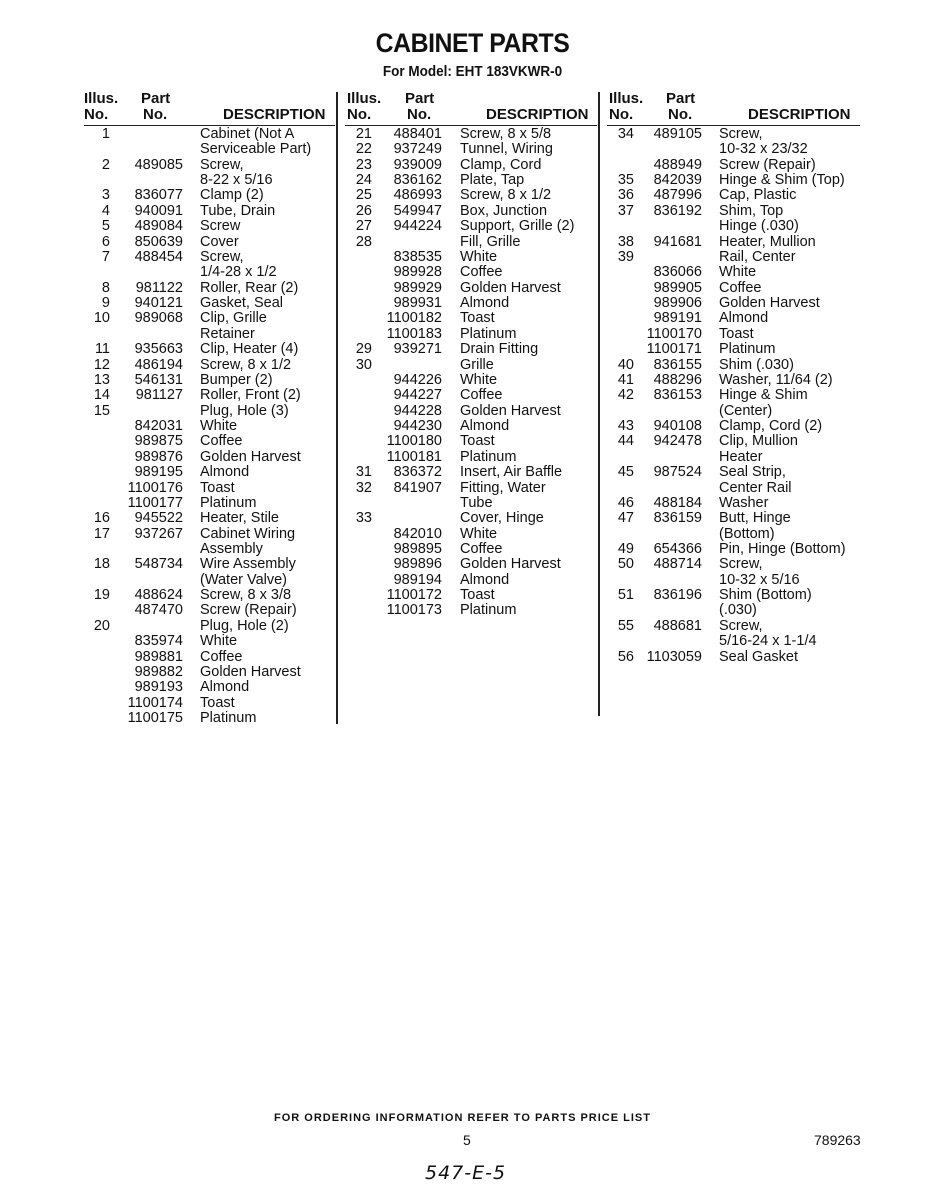 This screenshot has height=1200, width=945. I want to click on illus-number: 46, so click(625, 502).